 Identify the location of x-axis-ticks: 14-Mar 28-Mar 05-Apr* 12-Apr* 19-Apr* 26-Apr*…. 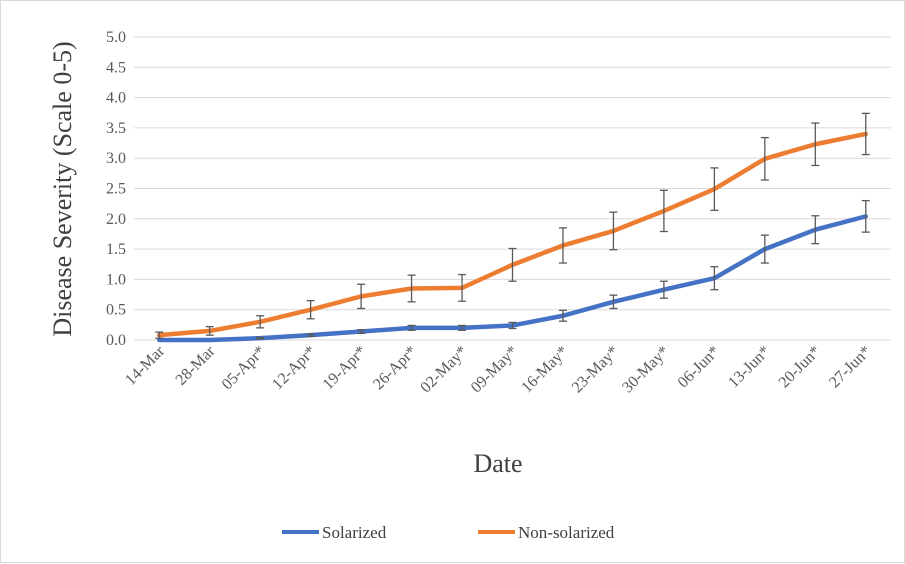
(498, 369).